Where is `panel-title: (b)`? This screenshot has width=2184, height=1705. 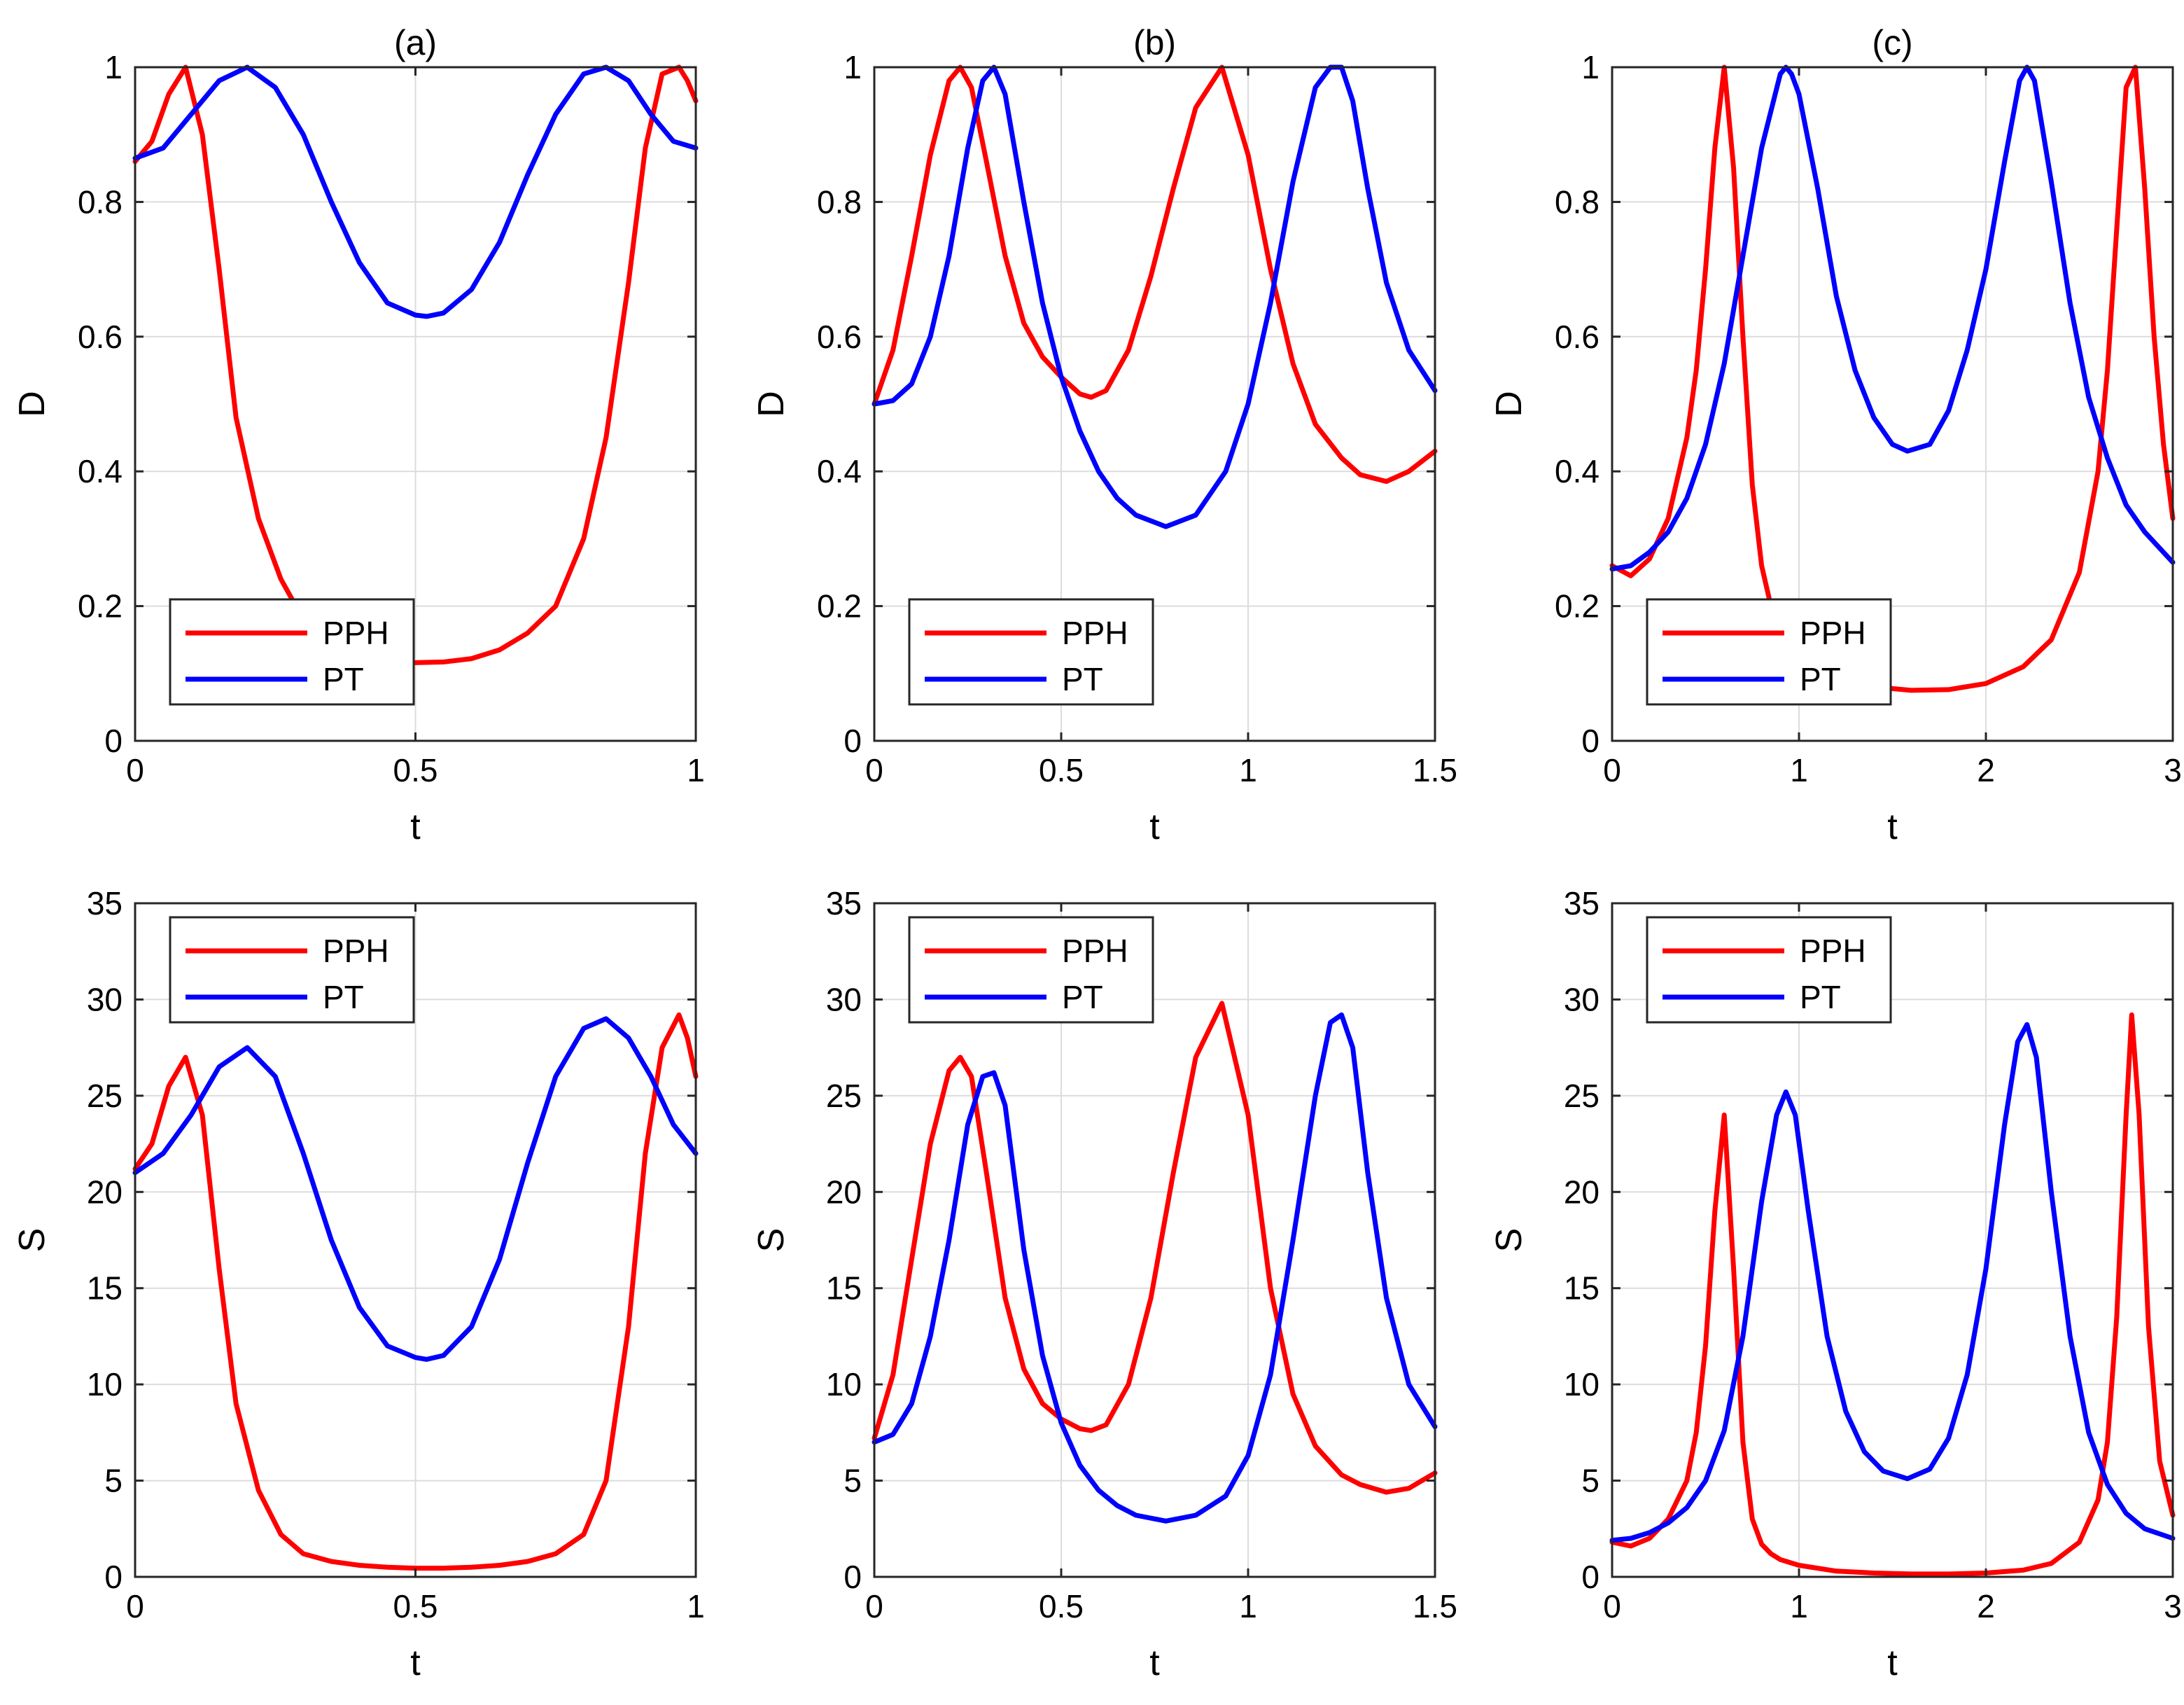
panel-title: (b) is located at coordinates (1154, 43).